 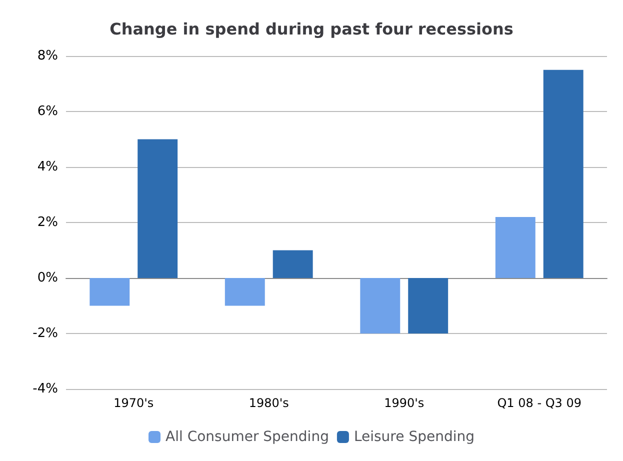 What do you see at coordinates (45, 389) in the screenshot?
I see `y-tick-label: -4%` at bounding box center [45, 389].